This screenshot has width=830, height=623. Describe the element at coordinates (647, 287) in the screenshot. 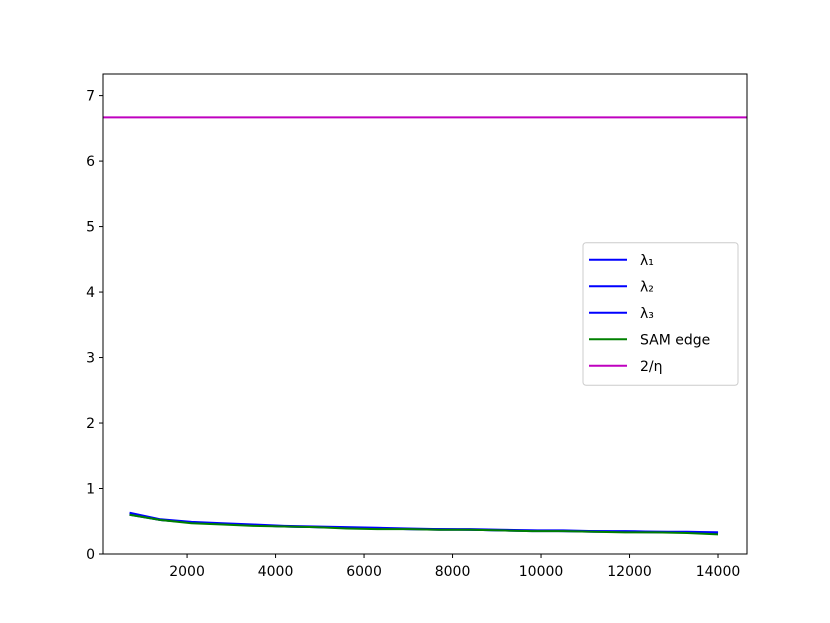

I see `legend-label: λ₂` at that location.